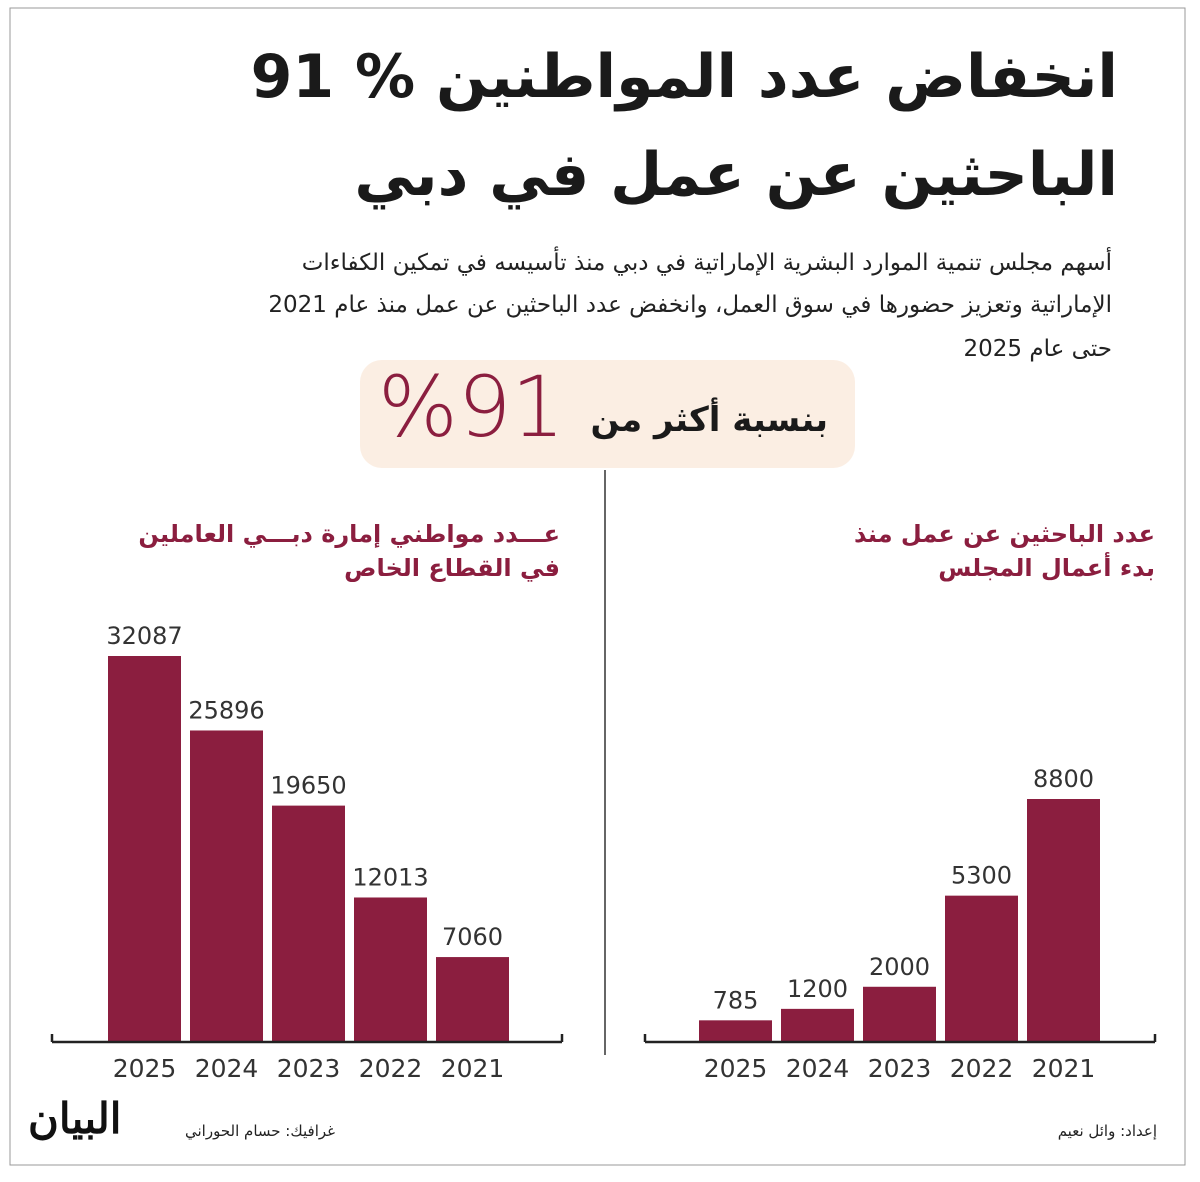  I want to click on value-label: 8800, so click(1063, 779).